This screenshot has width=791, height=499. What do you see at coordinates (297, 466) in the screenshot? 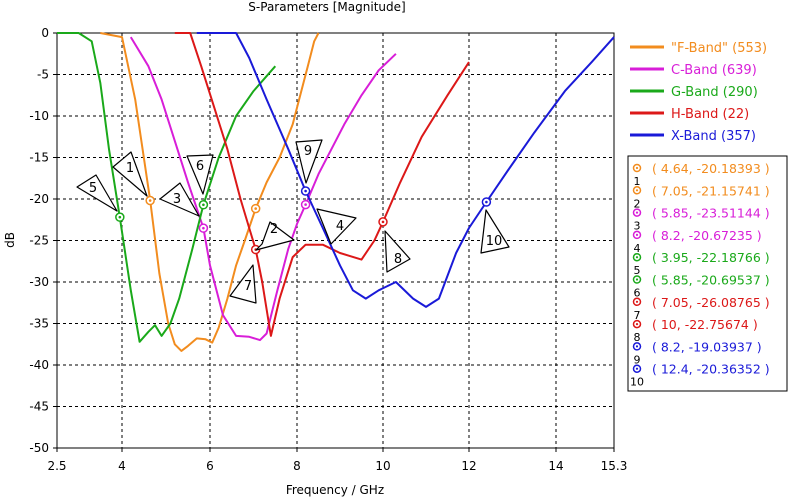
I see `x-tick-label: 8` at bounding box center [297, 466].